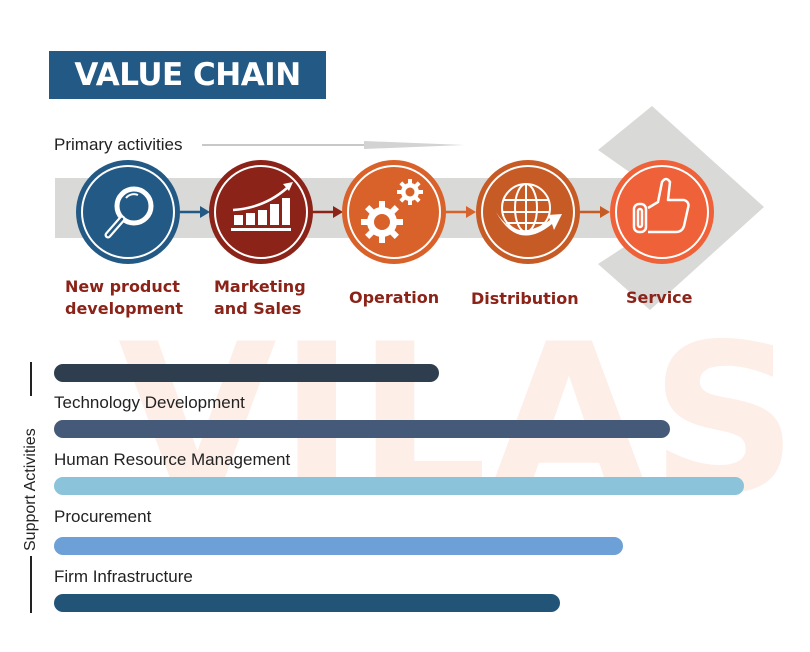 Image resolution: width=810 pixels, height=652 pixels. What do you see at coordinates (338, 546) in the screenshot?
I see `support-bar-procurement` at bounding box center [338, 546].